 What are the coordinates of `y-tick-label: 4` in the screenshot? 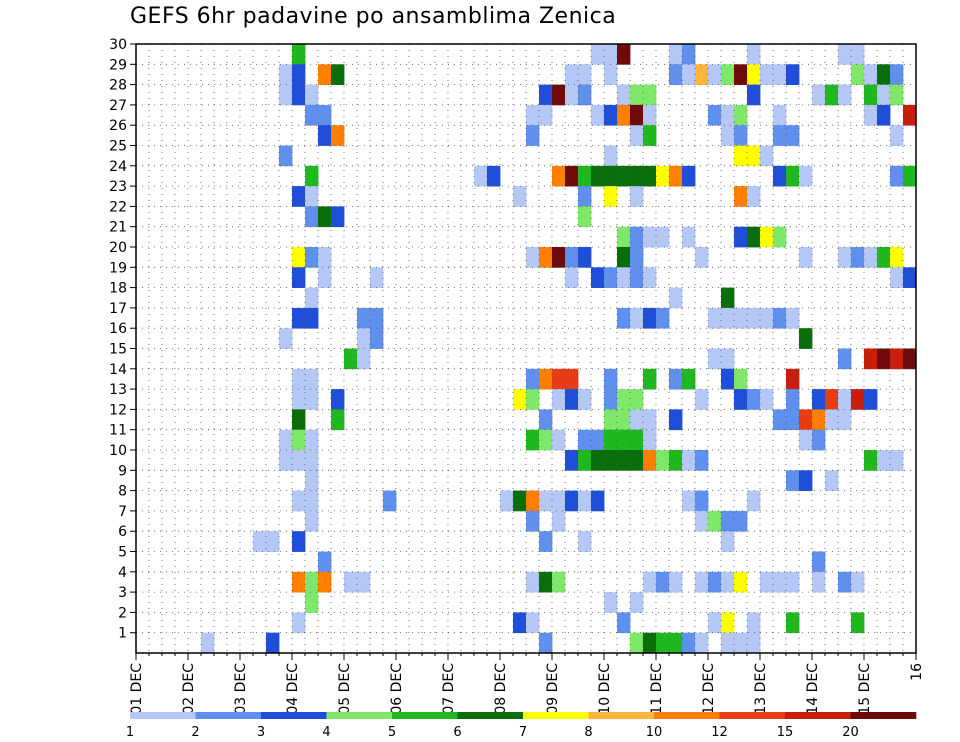 It's located at (122, 573).